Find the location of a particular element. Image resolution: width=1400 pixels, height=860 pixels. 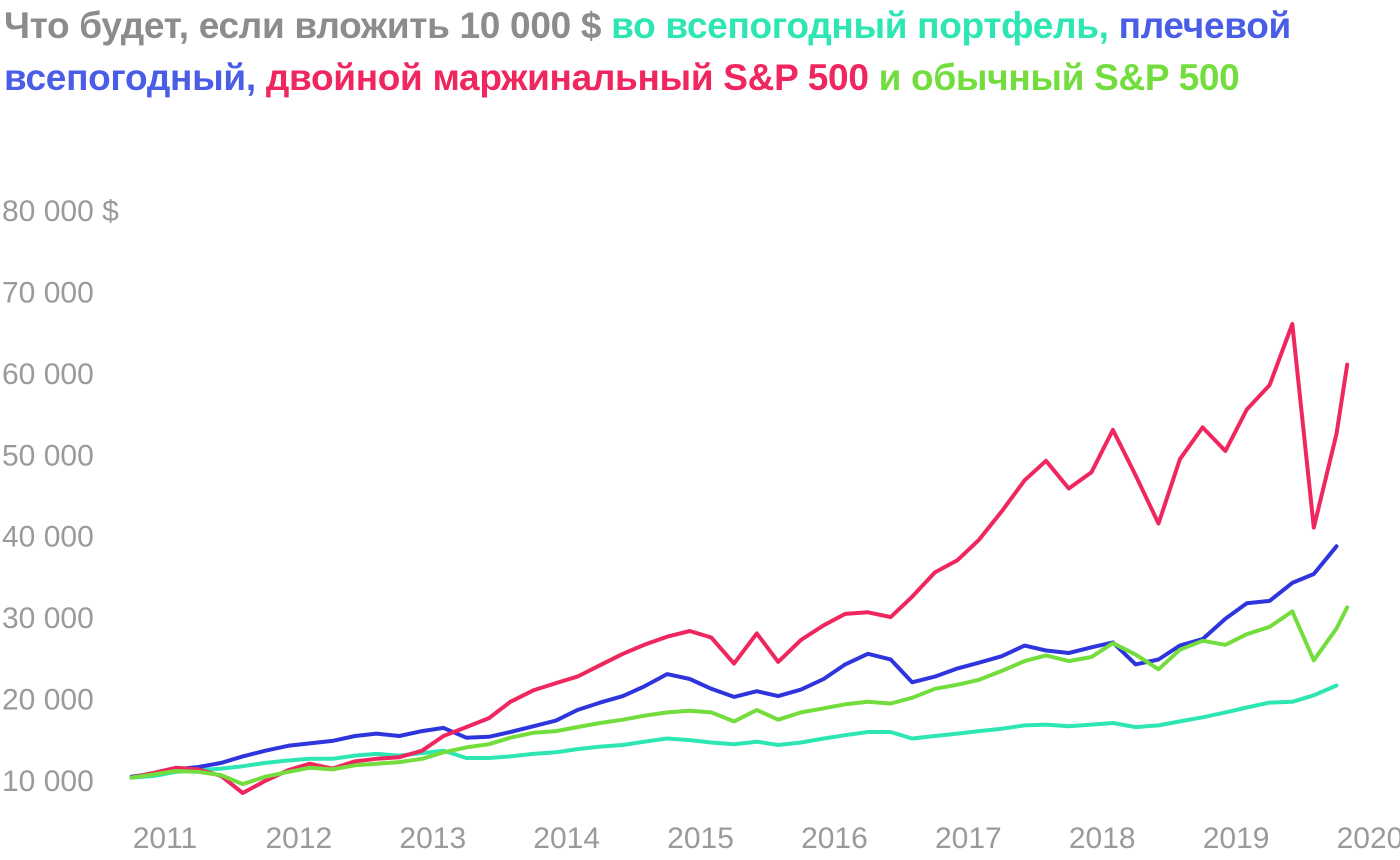

y-tick-label: 40 000 is located at coordinates (48, 537).